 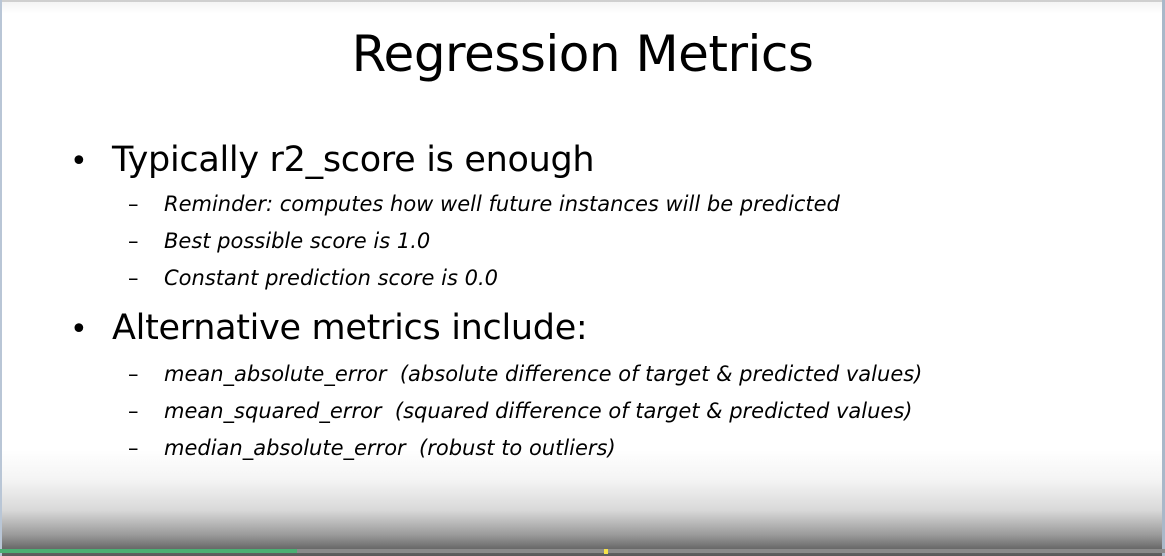 What do you see at coordinates (1163, 278) in the screenshot?
I see `frame-right-border` at bounding box center [1163, 278].